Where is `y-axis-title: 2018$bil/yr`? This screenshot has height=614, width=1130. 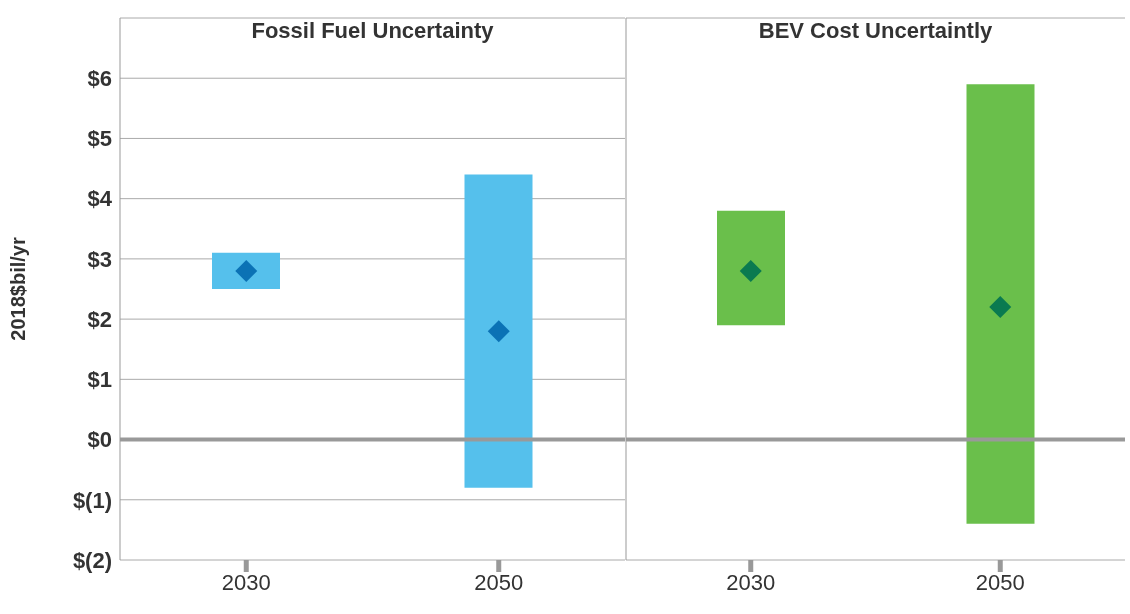
y-axis-title: 2018$bil/yr is located at coordinates (18, 289).